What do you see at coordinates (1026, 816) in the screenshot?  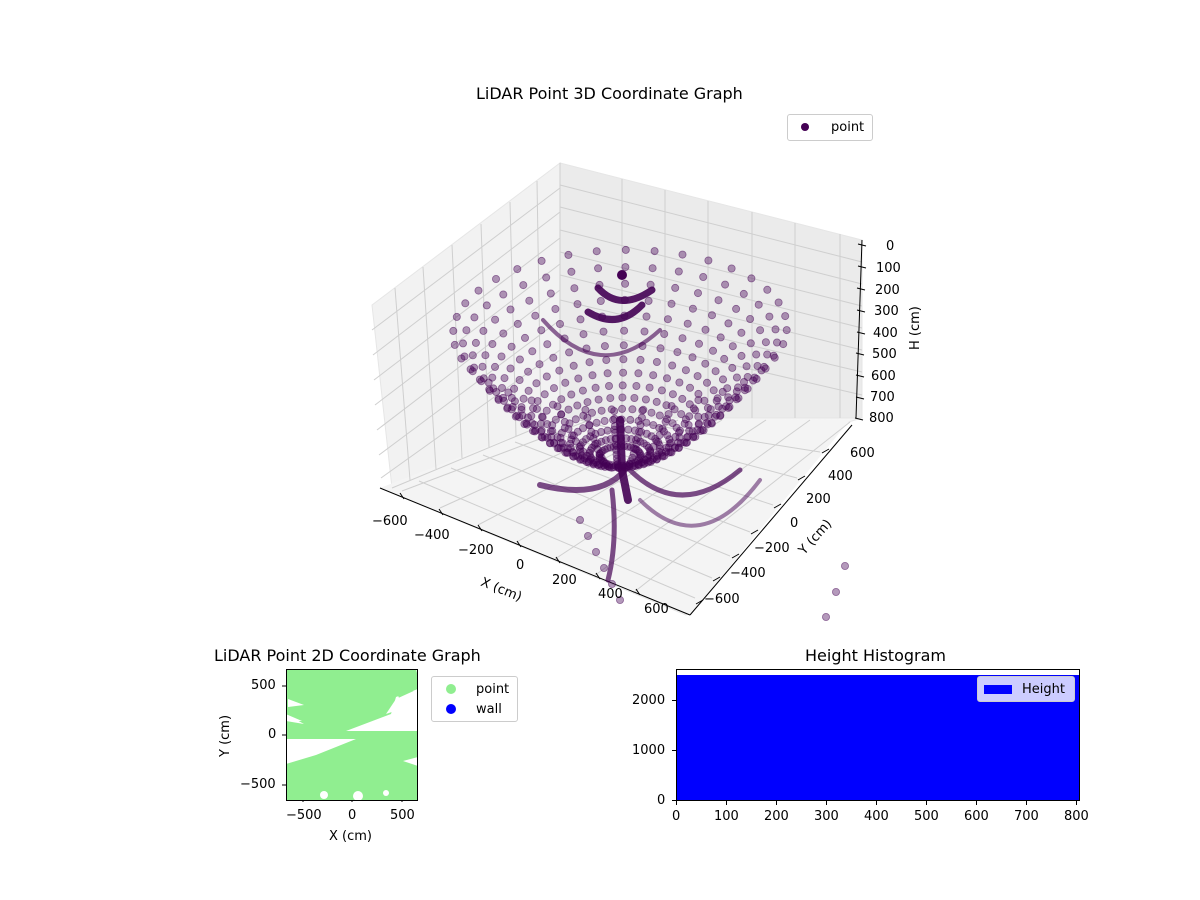 I see `hist-x-tick-700: 700` at bounding box center [1026, 816].